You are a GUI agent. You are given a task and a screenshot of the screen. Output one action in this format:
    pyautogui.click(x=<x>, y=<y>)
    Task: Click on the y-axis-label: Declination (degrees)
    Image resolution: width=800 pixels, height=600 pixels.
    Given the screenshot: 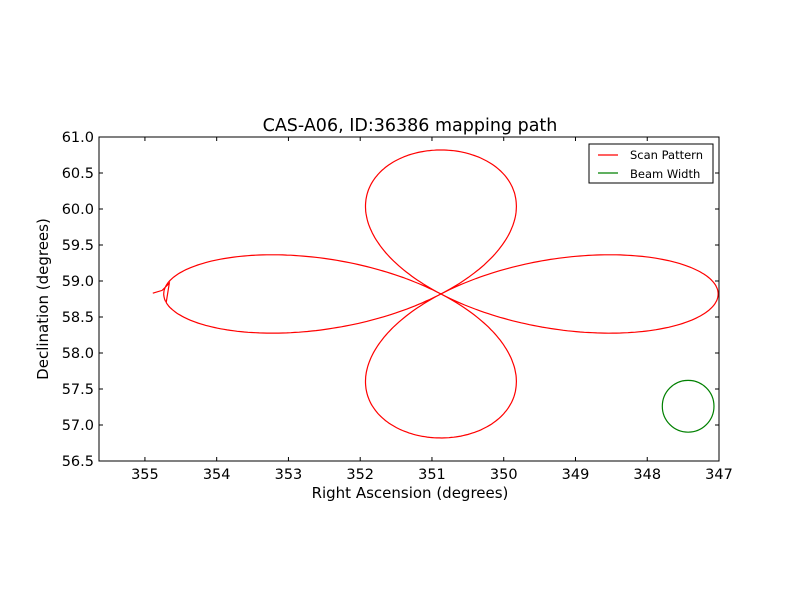 What is the action you would take?
    pyautogui.click(x=43, y=299)
    